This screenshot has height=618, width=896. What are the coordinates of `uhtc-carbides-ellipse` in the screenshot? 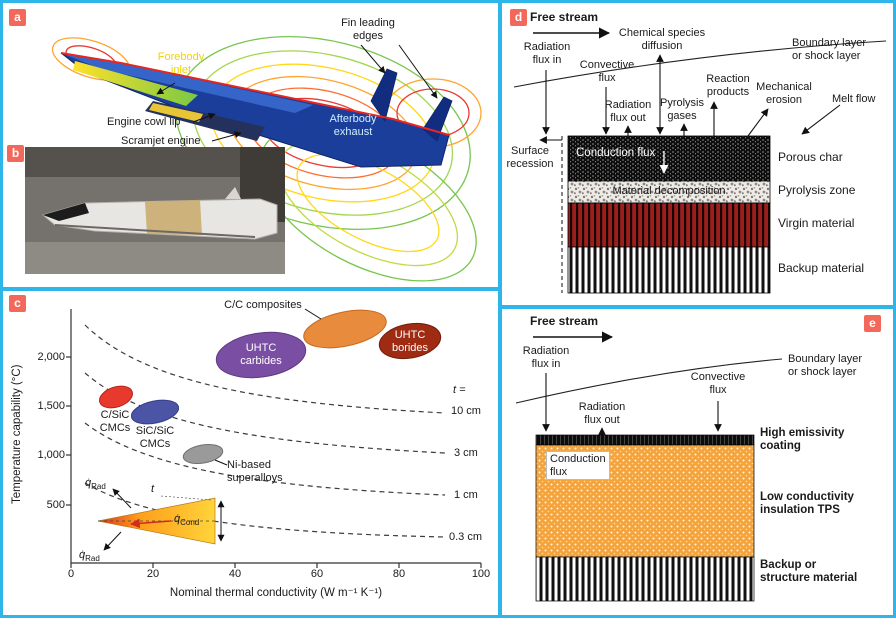 It's located at (261, 355).